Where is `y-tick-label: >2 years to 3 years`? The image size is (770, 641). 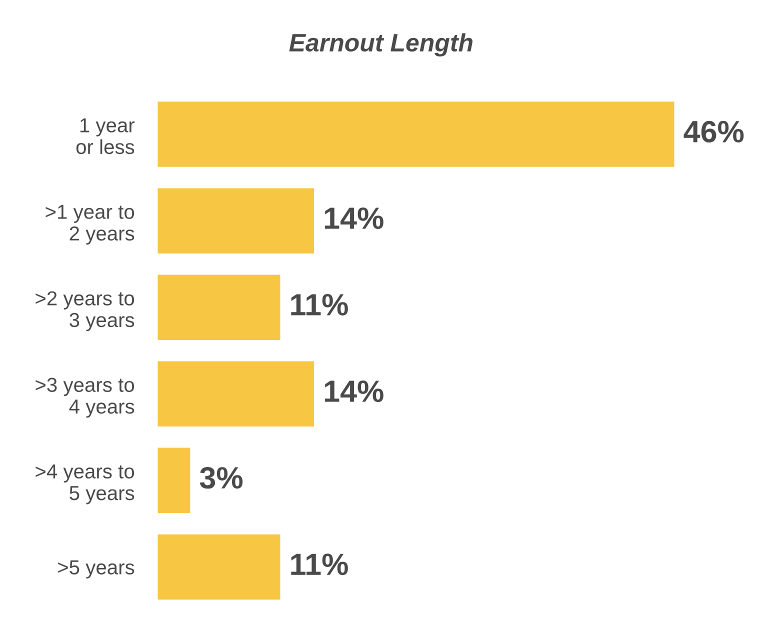 y-tick-label: >2 years to 3 years is located at coordinates (85, 311).